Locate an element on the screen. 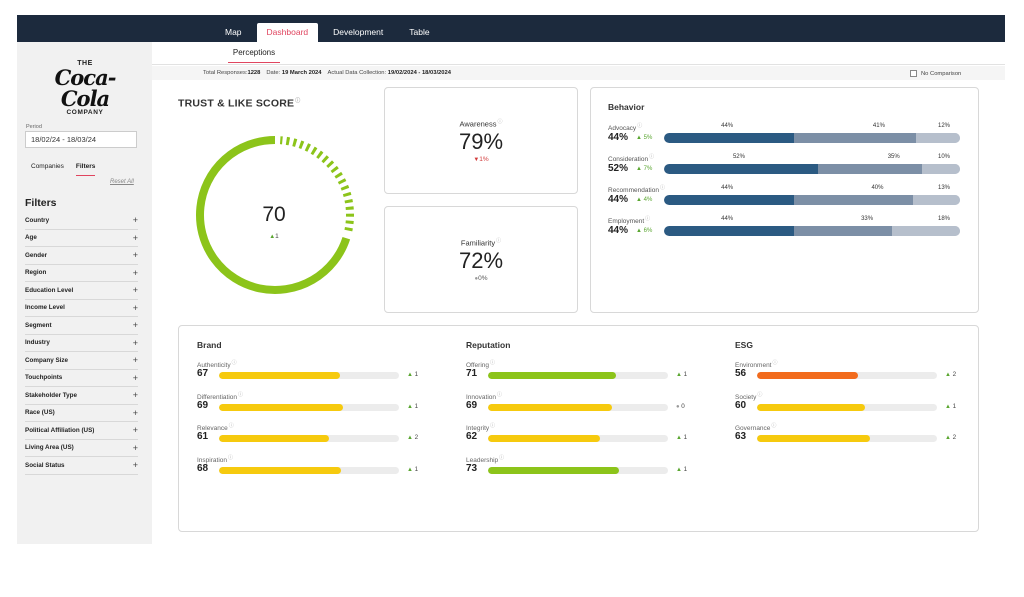 The height and width of the screenshot is (597, 1024). filter-age: Age + is located at coordinates (81, 238).